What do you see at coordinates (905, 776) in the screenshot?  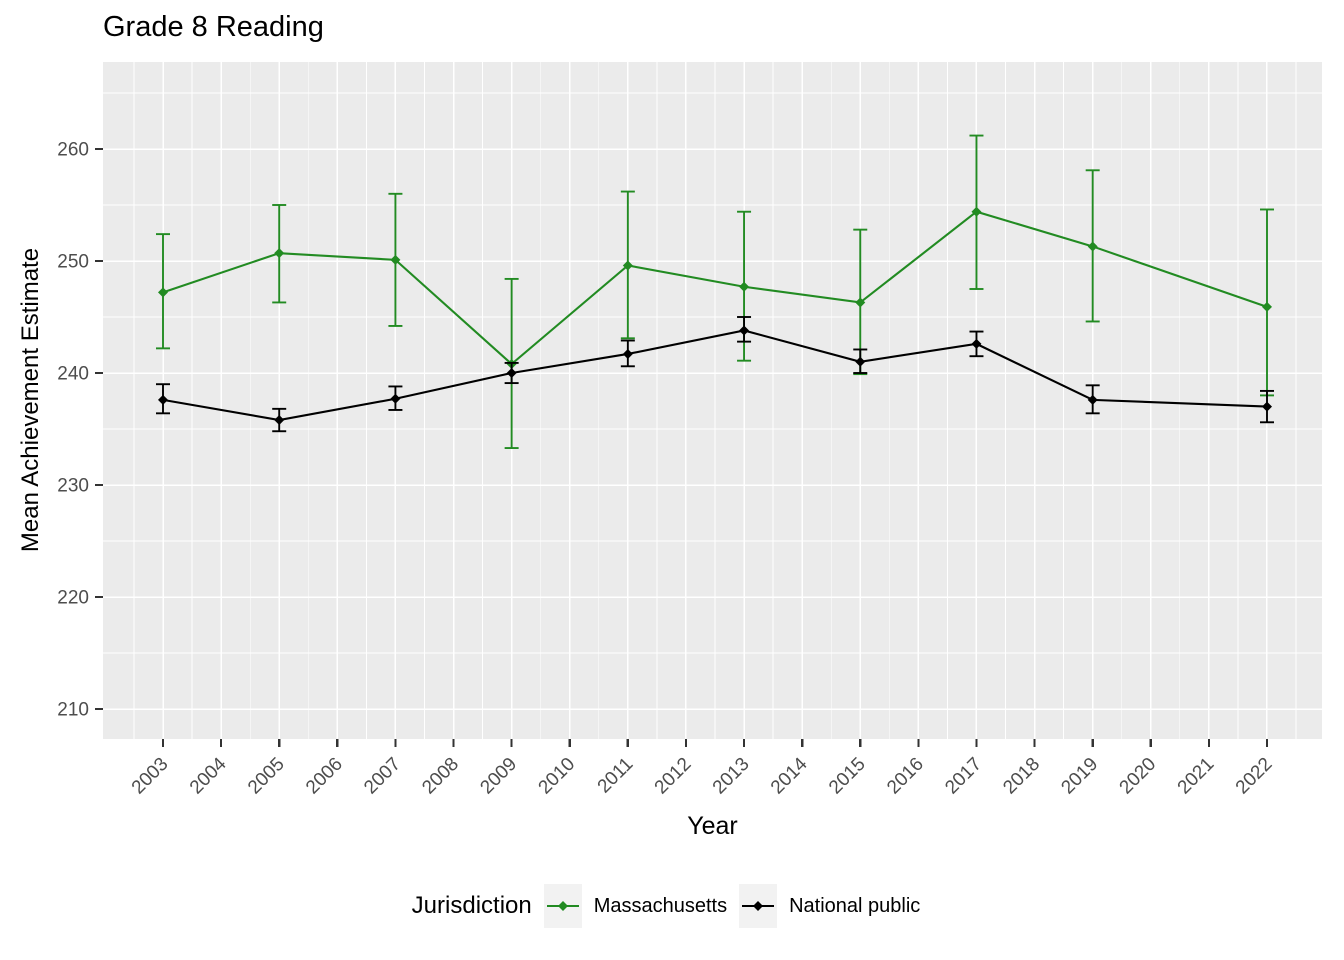 I see `x-tick-label: 2016` at bounding box center [905, 776].